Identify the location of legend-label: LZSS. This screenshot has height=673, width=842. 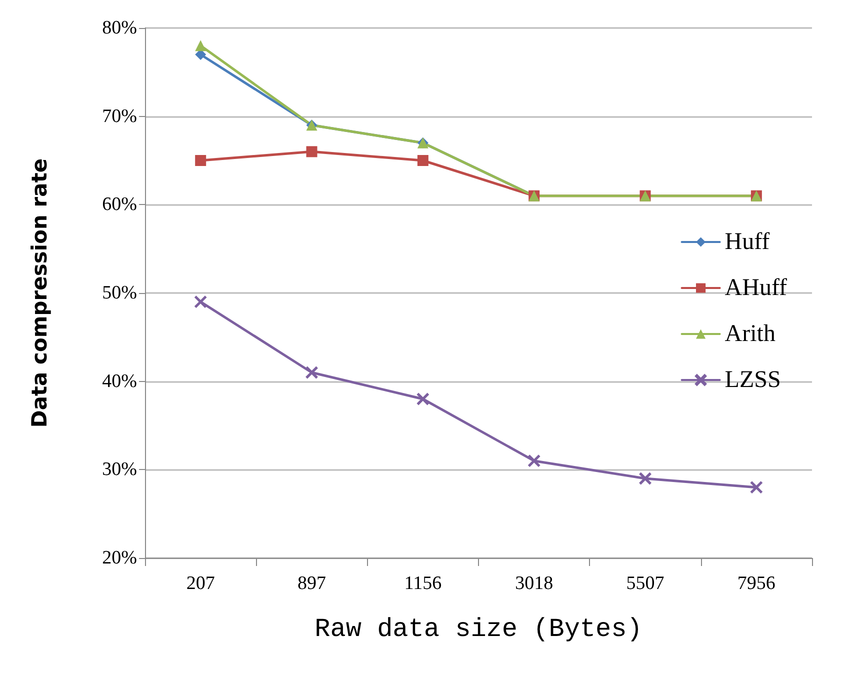
(752, 380).